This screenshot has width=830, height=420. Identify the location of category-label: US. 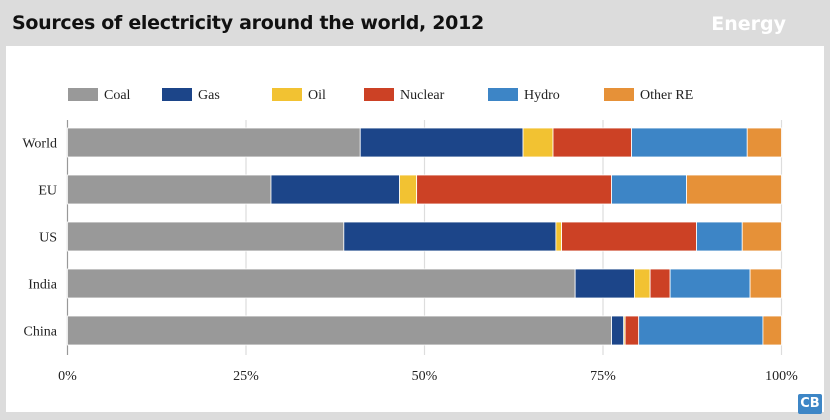
(48, 238).